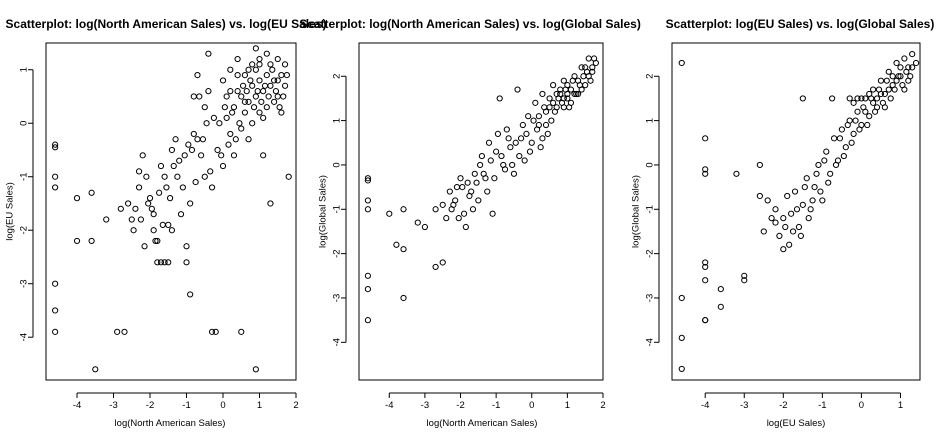  What do you see at coordinates (337, 164) in the screenshot?
I see `y-tick-label: 0` at bounding box center [337, 164].